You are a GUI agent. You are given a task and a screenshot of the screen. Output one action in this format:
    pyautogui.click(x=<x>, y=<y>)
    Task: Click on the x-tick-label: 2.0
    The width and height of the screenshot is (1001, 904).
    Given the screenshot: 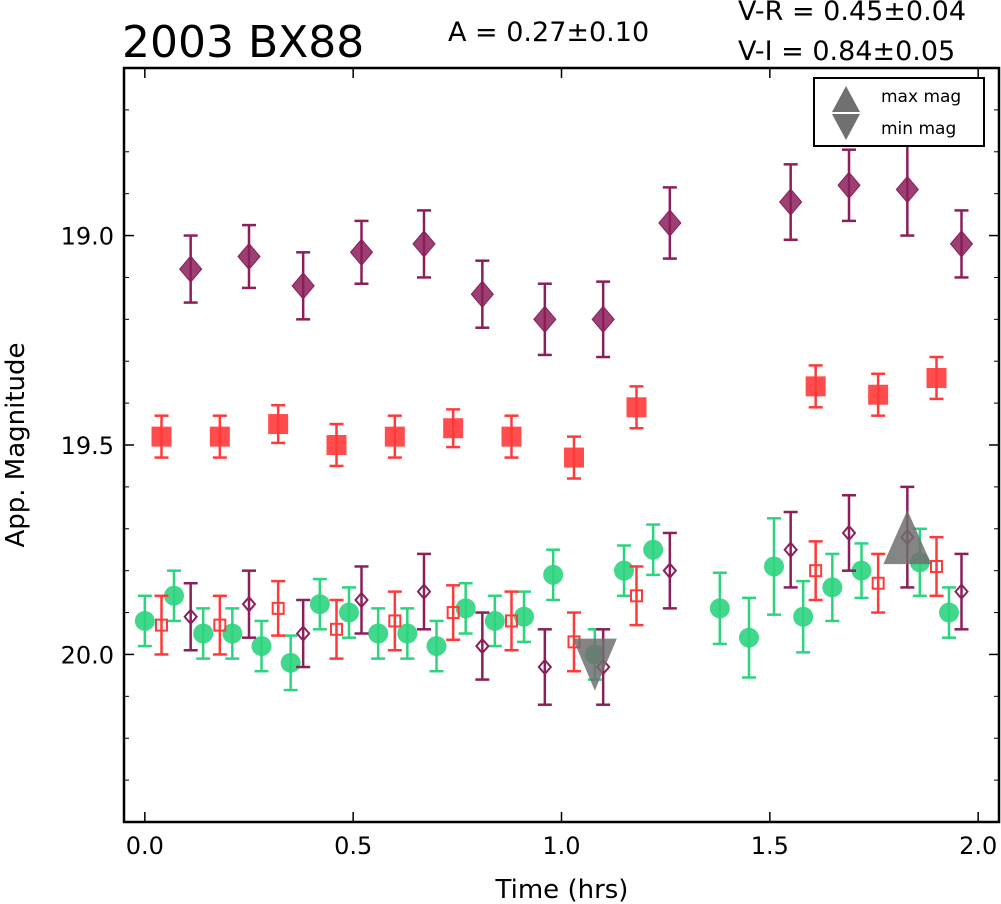 What is the action you would take?
    pyautogui.click(x=978, y=846)
    